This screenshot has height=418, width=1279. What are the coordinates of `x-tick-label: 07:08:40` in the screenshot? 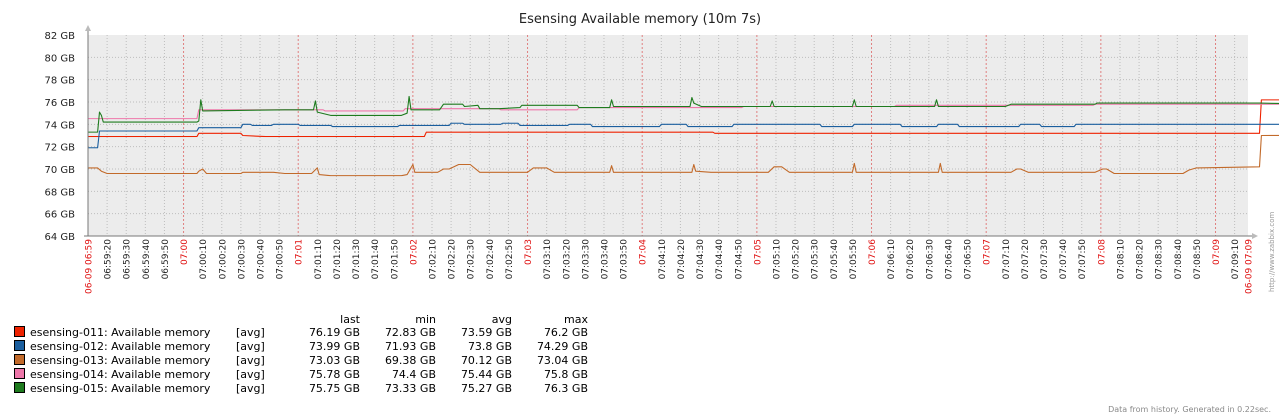 It's located at (1179, 259).